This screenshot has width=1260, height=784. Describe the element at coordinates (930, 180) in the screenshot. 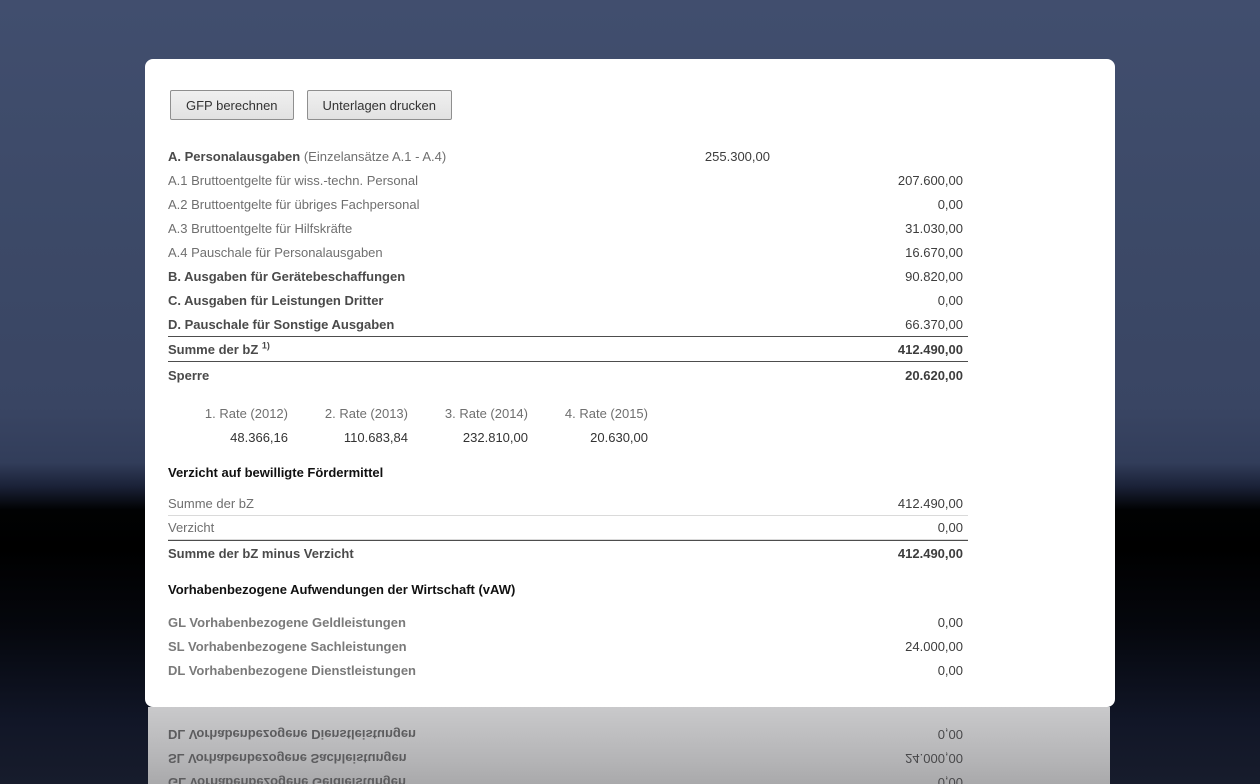

I see `row-value: 207.600,00` at that location.